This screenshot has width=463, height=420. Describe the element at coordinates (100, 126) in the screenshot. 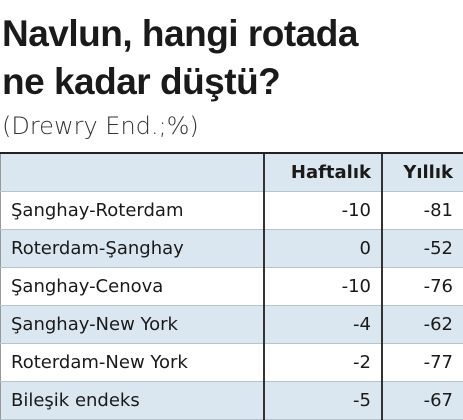

I see `subtitle: (Drewry End.;%)` at that location.